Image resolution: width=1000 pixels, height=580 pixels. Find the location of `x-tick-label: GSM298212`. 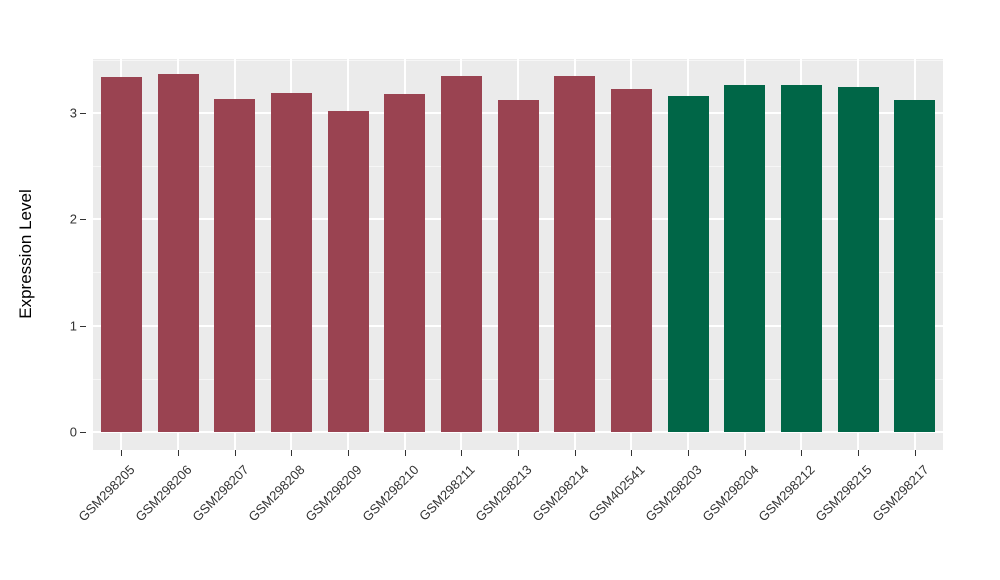

x-tick-label: GSM298212 is located at coordinates (786, 493).